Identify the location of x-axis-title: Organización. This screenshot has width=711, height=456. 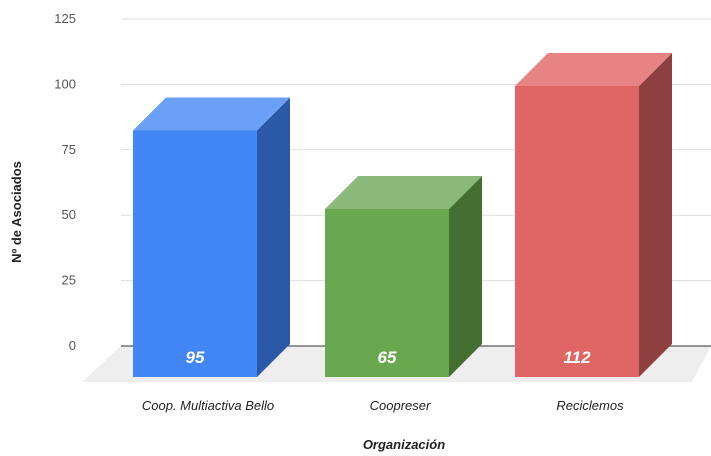
(404, 444).